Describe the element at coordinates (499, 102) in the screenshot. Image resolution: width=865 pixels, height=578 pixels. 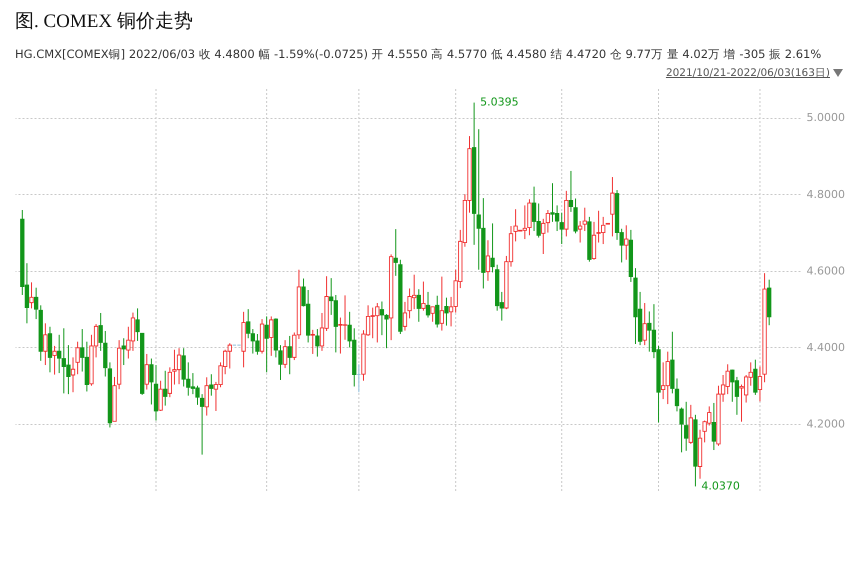
I see `annotation: 5.0395` at that location.